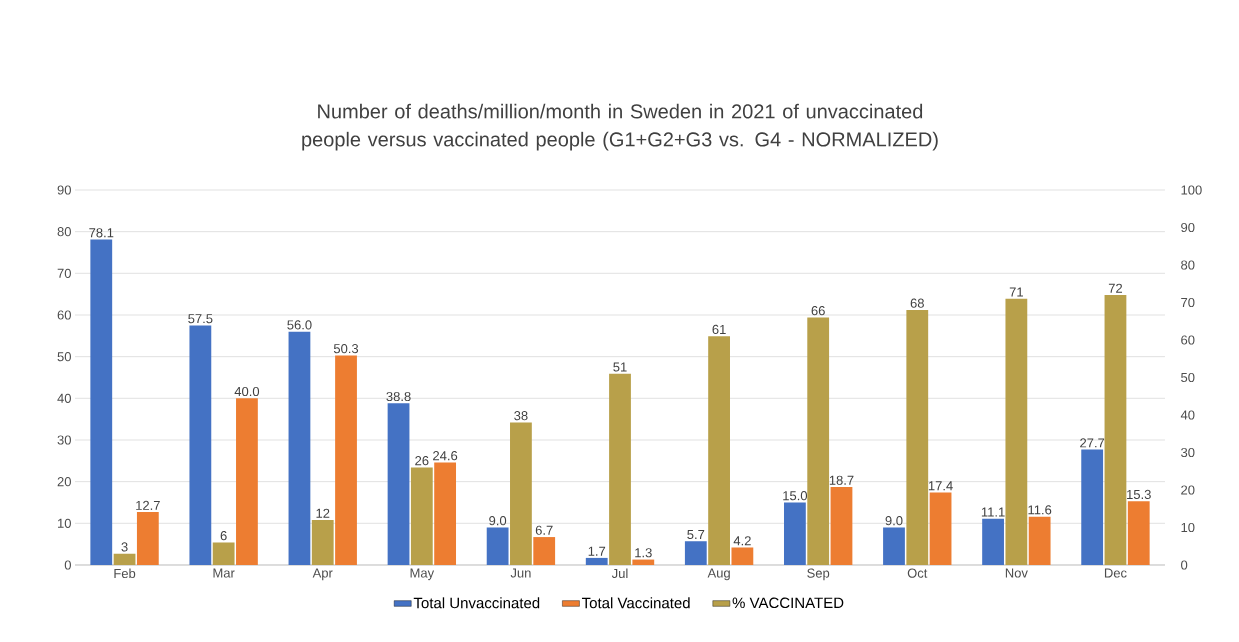 This screenshot has height=642, width=1239. I want to click on legend-label: % VACCINATED, so click(788, 603).